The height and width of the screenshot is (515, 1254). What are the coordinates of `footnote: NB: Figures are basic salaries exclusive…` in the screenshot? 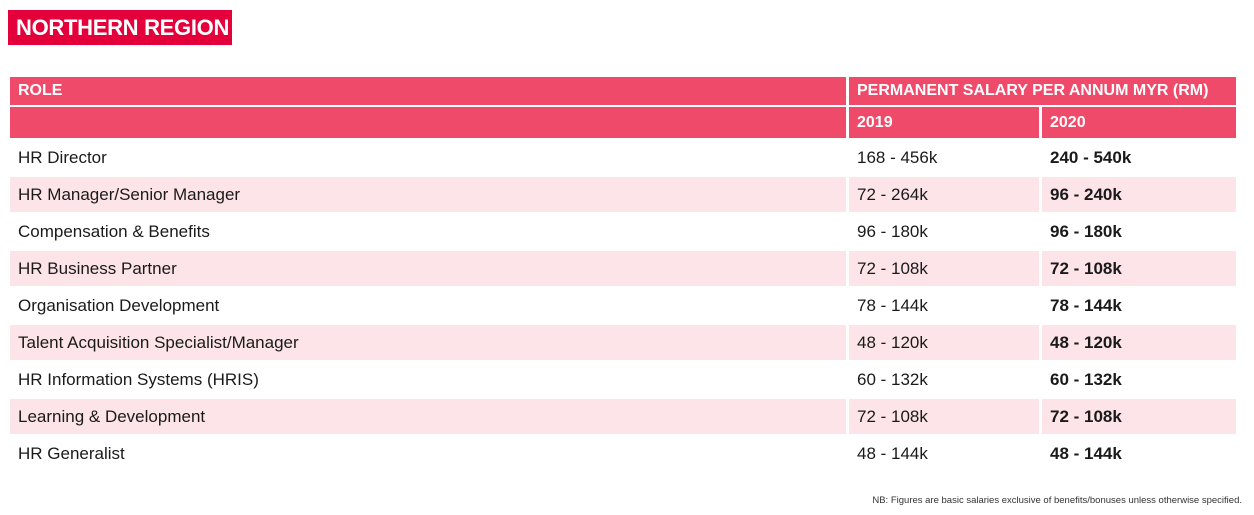 It's located at (1057, 500).